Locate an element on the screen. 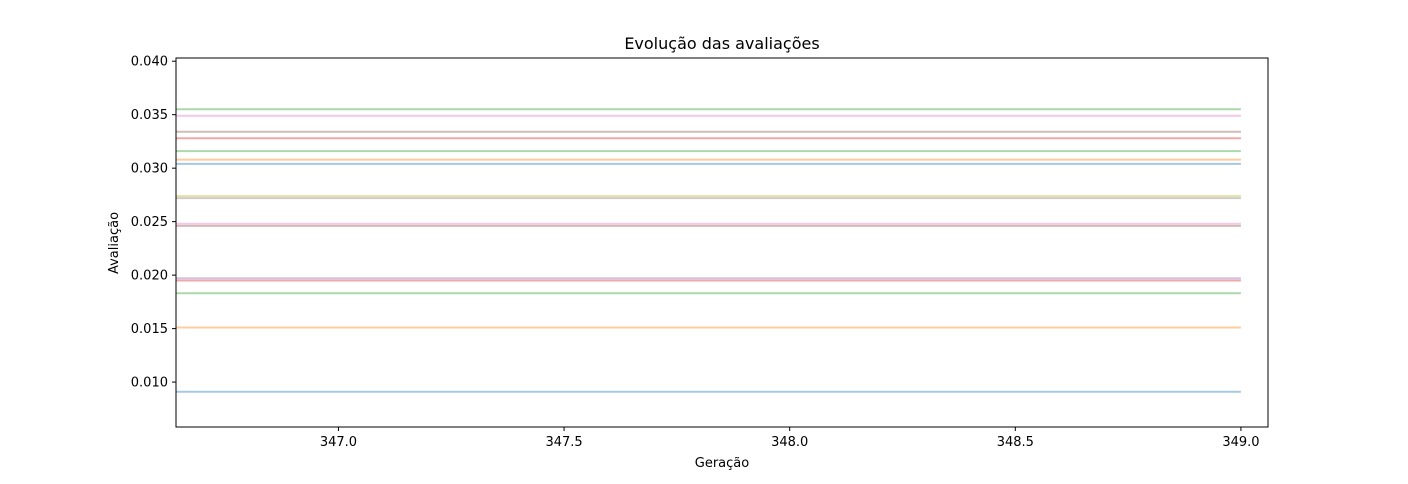 Image resolution: width=1408 pixels, height=484 pixels. x-axis-label: Geração is located at coordinates (722, 463).